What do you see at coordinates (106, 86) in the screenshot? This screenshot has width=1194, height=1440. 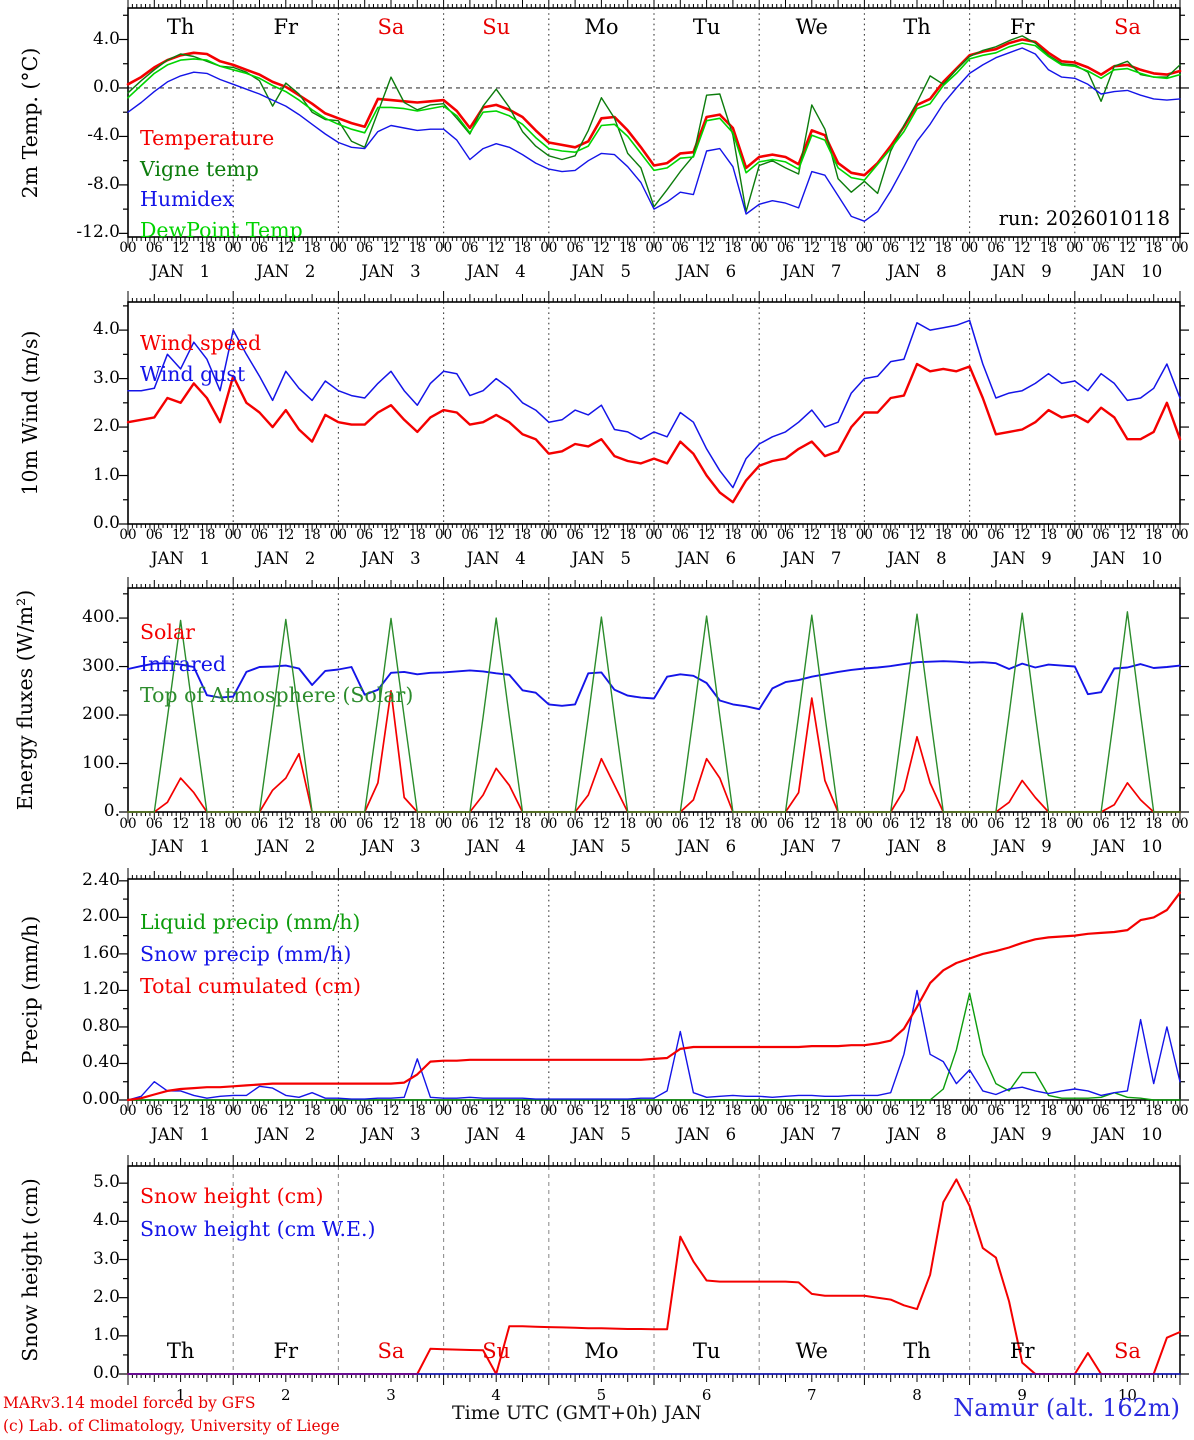 I see `ytick-label: 0.0` at bounding box center [106, 86].